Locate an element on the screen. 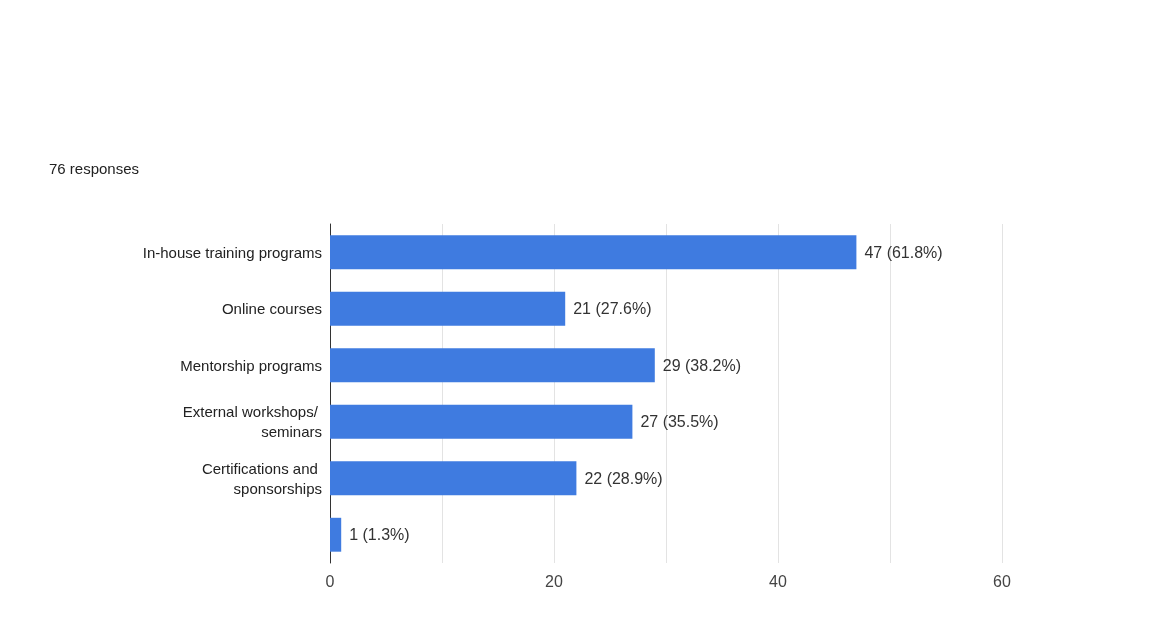 The image size is (1157, 621). x-tick-label: 60 is located at coordinates (1002, 581).